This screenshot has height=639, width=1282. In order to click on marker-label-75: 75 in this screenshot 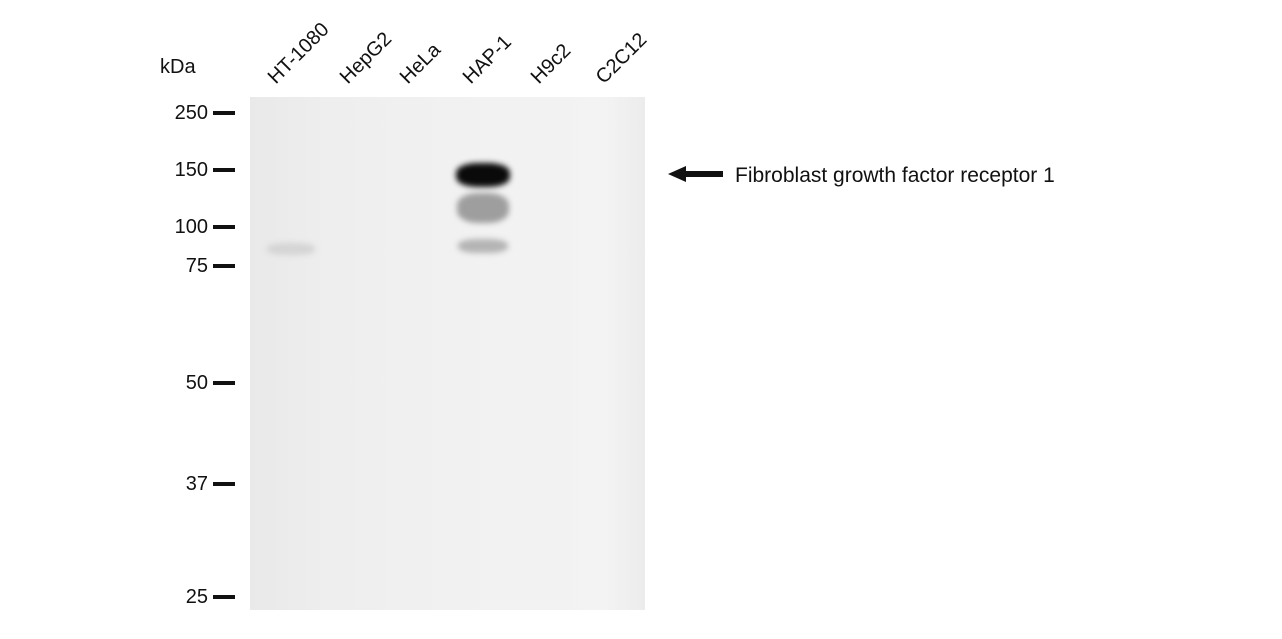, I will do `click(196, 266)`.